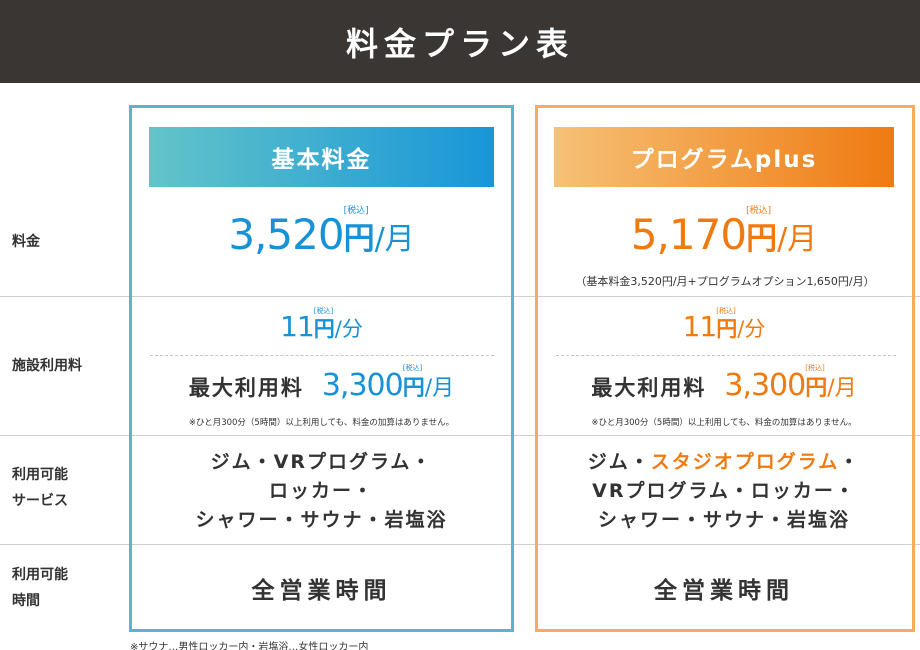 The width and height of the screenshot is (920, 650). What do you see at coordinates (40, 588) in the screenshot?
I see `row-label-hours: 利用可能 時間` at bounding box center [40, 588].